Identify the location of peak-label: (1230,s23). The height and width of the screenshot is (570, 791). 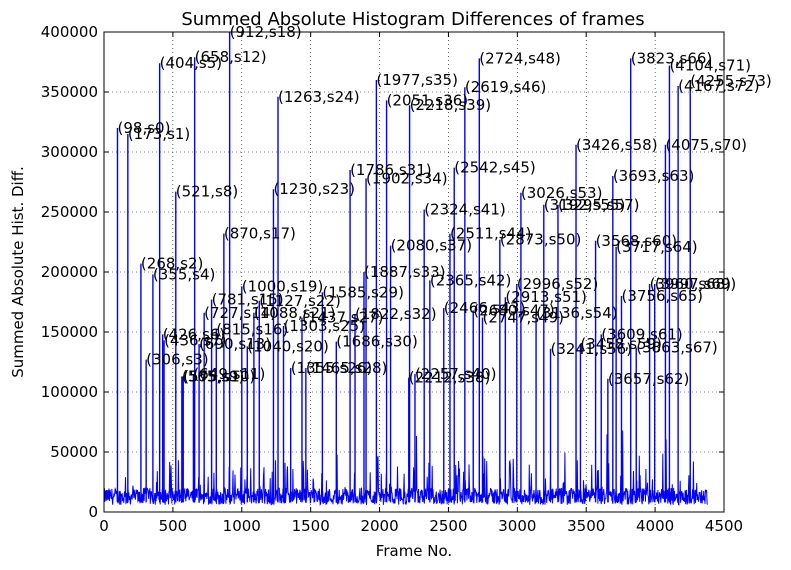
(314, 189).